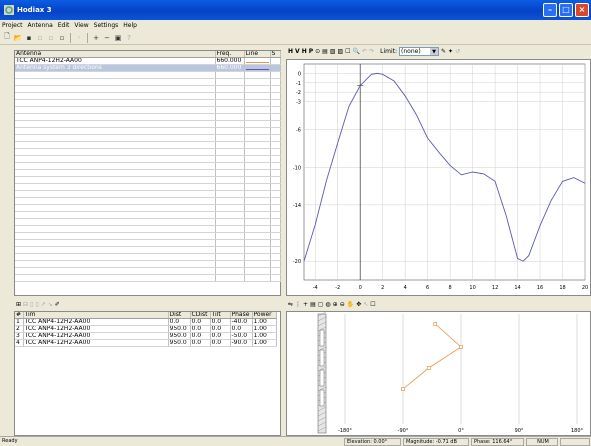 The width and height of the screenshot is (591, 446). Describe the element at coordinates (419, 51) in the screenshot. I see `limit-select: (none) ▼` at that location.